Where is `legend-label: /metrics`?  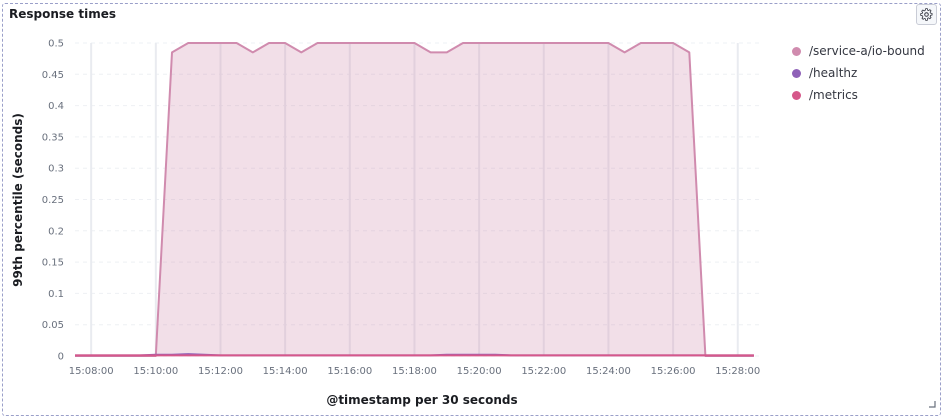
legend-label: /metrics is located at coordinates (833, 95).